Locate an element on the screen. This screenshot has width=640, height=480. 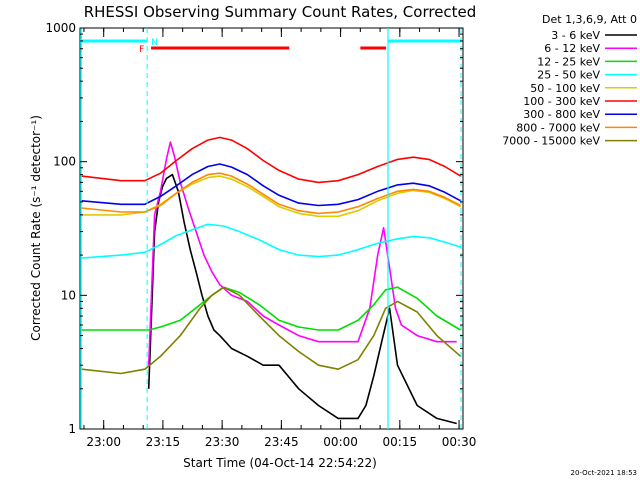
footer-date: 20-Oct-2021 18:53 is located at coordinates (604, 473).